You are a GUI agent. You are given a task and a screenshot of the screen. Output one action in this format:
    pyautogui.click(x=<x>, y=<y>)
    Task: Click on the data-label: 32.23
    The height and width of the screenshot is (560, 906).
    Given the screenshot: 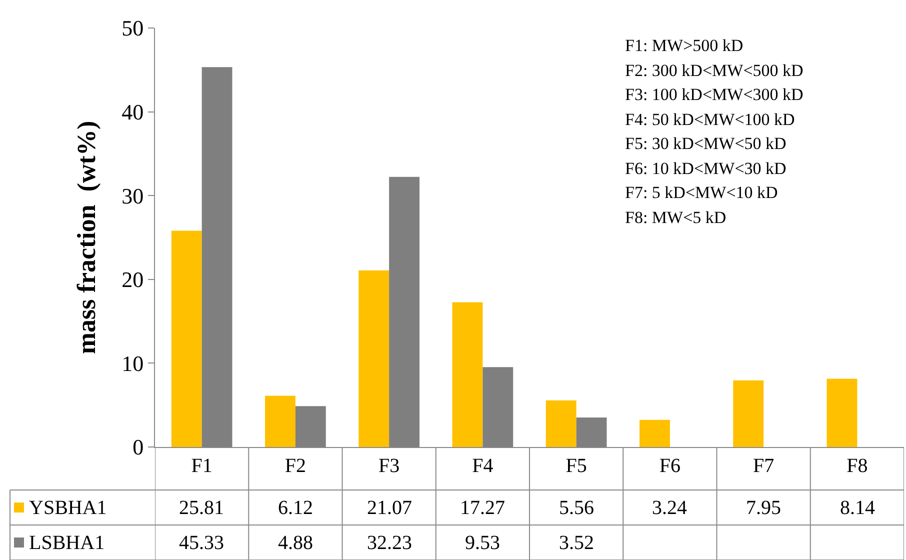 What is the action you would take?
    pyautogui.click(x=389, y=543)
    